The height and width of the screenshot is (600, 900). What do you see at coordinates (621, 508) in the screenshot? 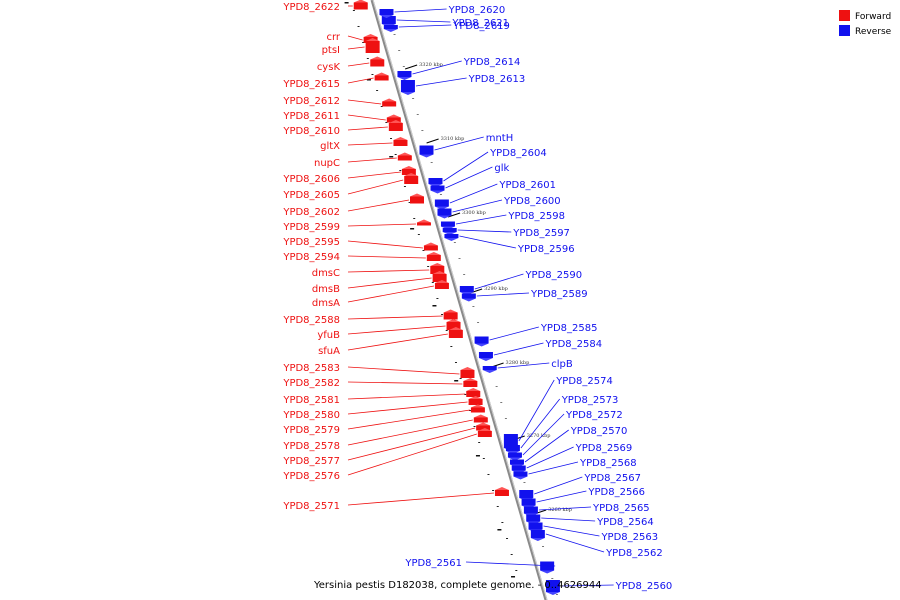
I see `reverse-gene-label: YPD8_2565` at bounding box center [621, 508].